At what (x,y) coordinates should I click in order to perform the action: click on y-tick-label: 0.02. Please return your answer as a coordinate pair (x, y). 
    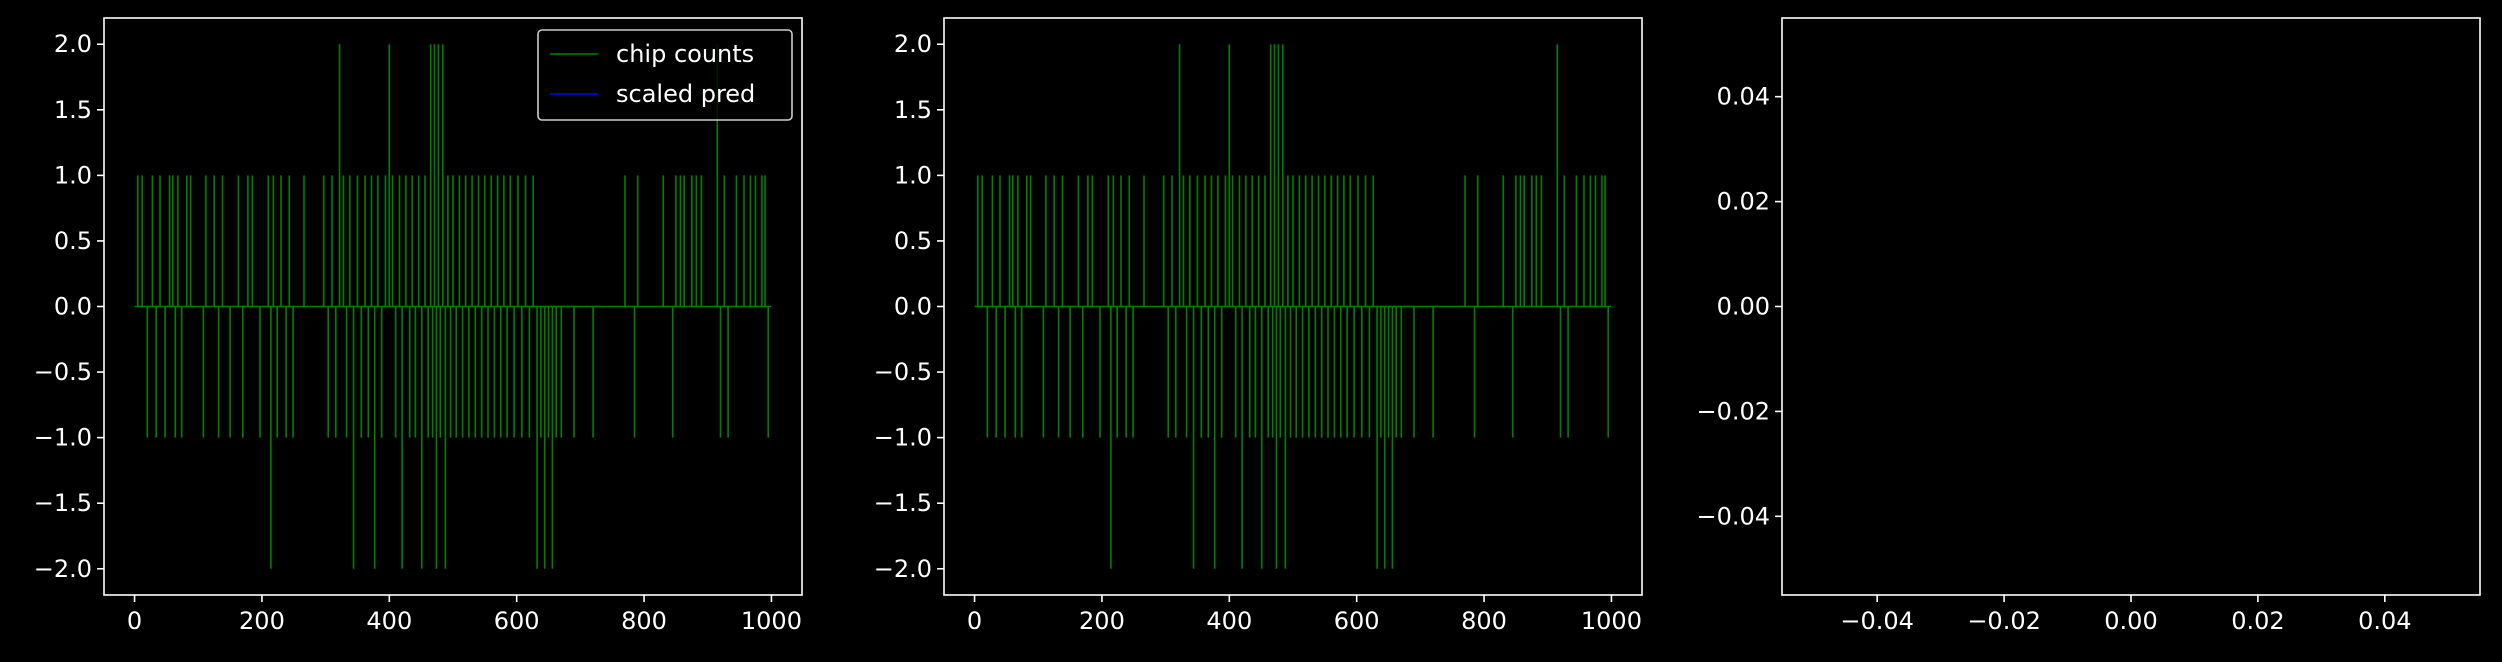
    Looking at the image, I should click on (1743, 202).